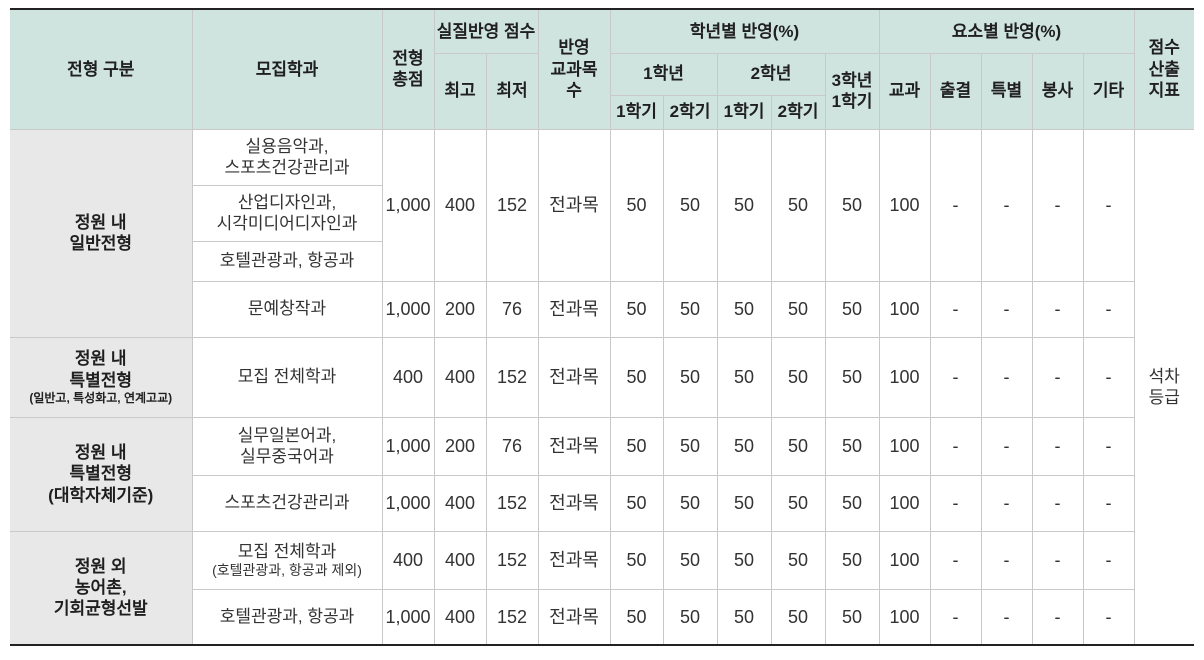 This screenshot has height=660, width=1204. I want to click on max-cell: 200, so click(460, 309).